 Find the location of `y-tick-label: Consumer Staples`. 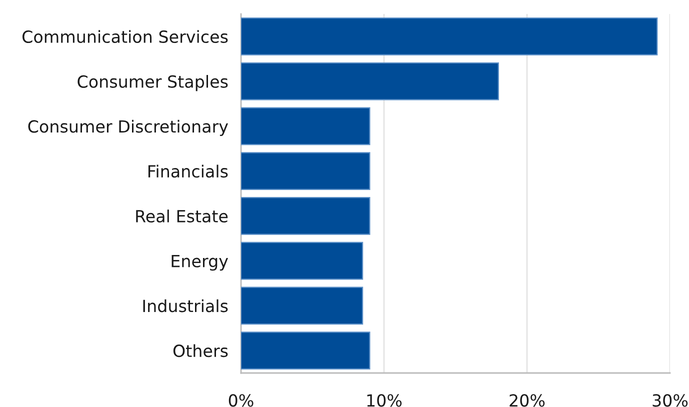

y-tick-label: Consumer Staples is located at coordinates (153, 83).